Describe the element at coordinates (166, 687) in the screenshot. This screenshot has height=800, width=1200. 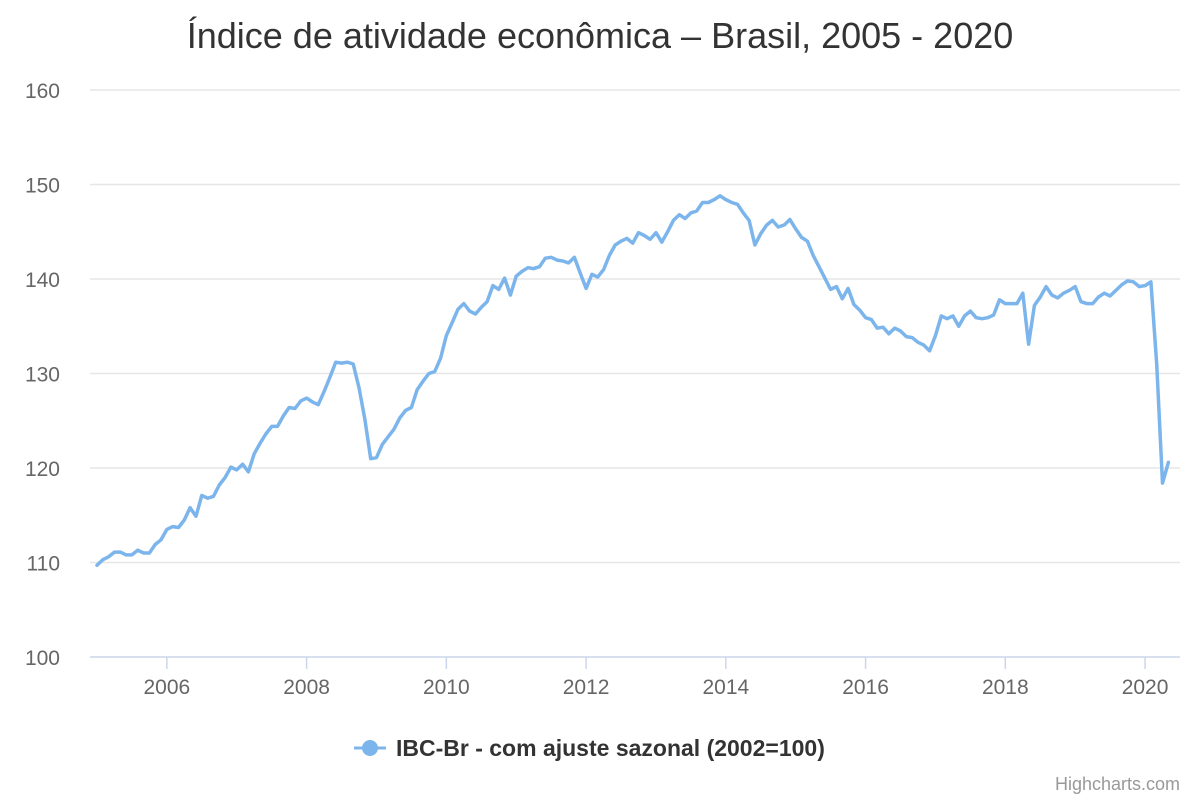
I see `x-tick-label: 2006` at that location.